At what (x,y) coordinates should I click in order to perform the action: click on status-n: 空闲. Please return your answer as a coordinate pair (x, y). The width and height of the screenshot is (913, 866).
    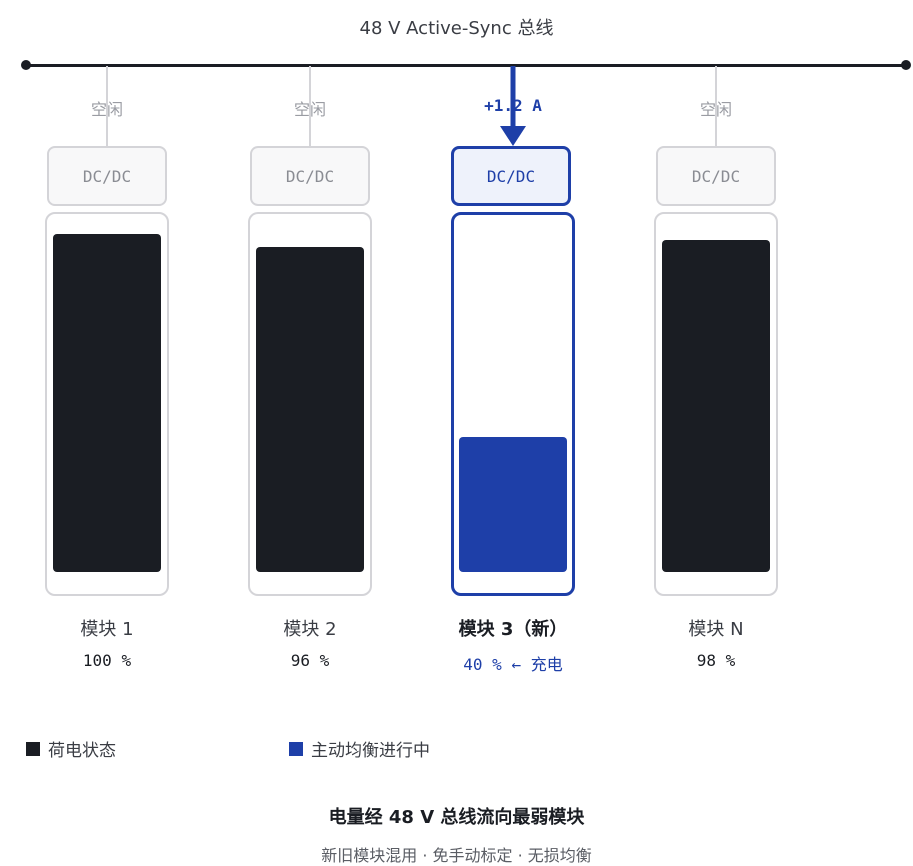
    Looking at the image, I should click on (715, 109).